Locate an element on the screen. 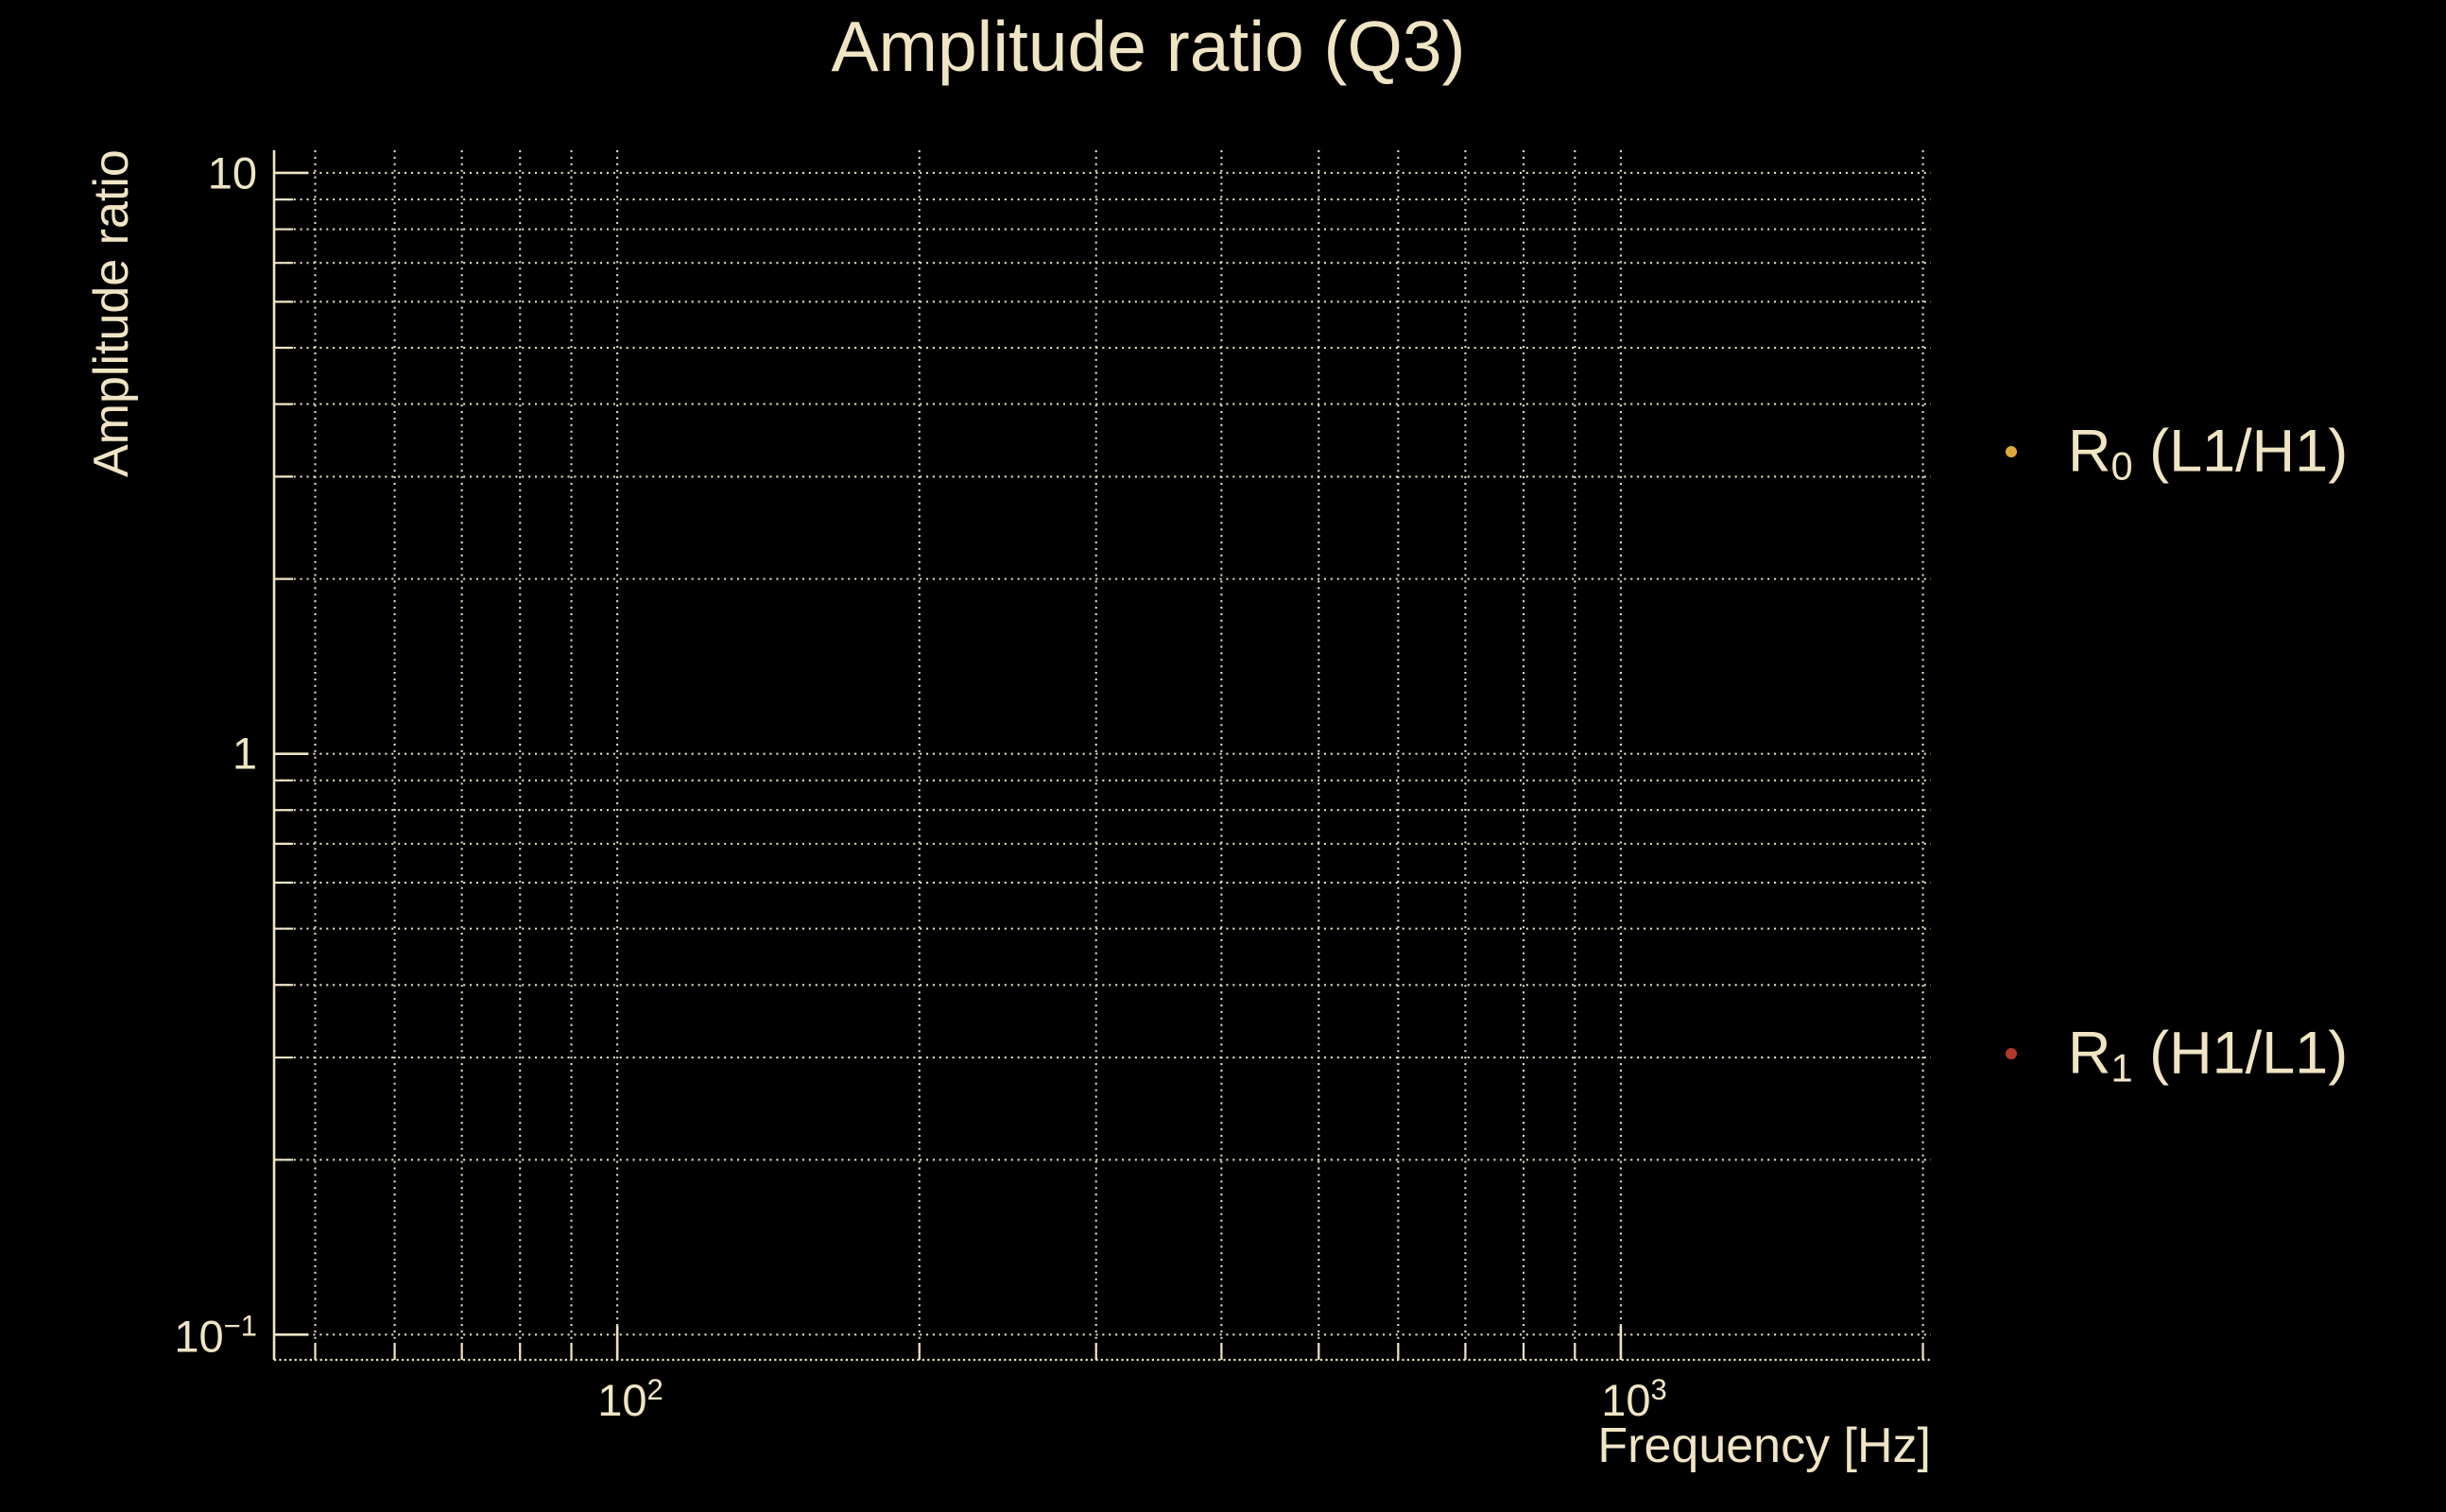  y-tick-text: 1 is located at coordinates (245, 753).